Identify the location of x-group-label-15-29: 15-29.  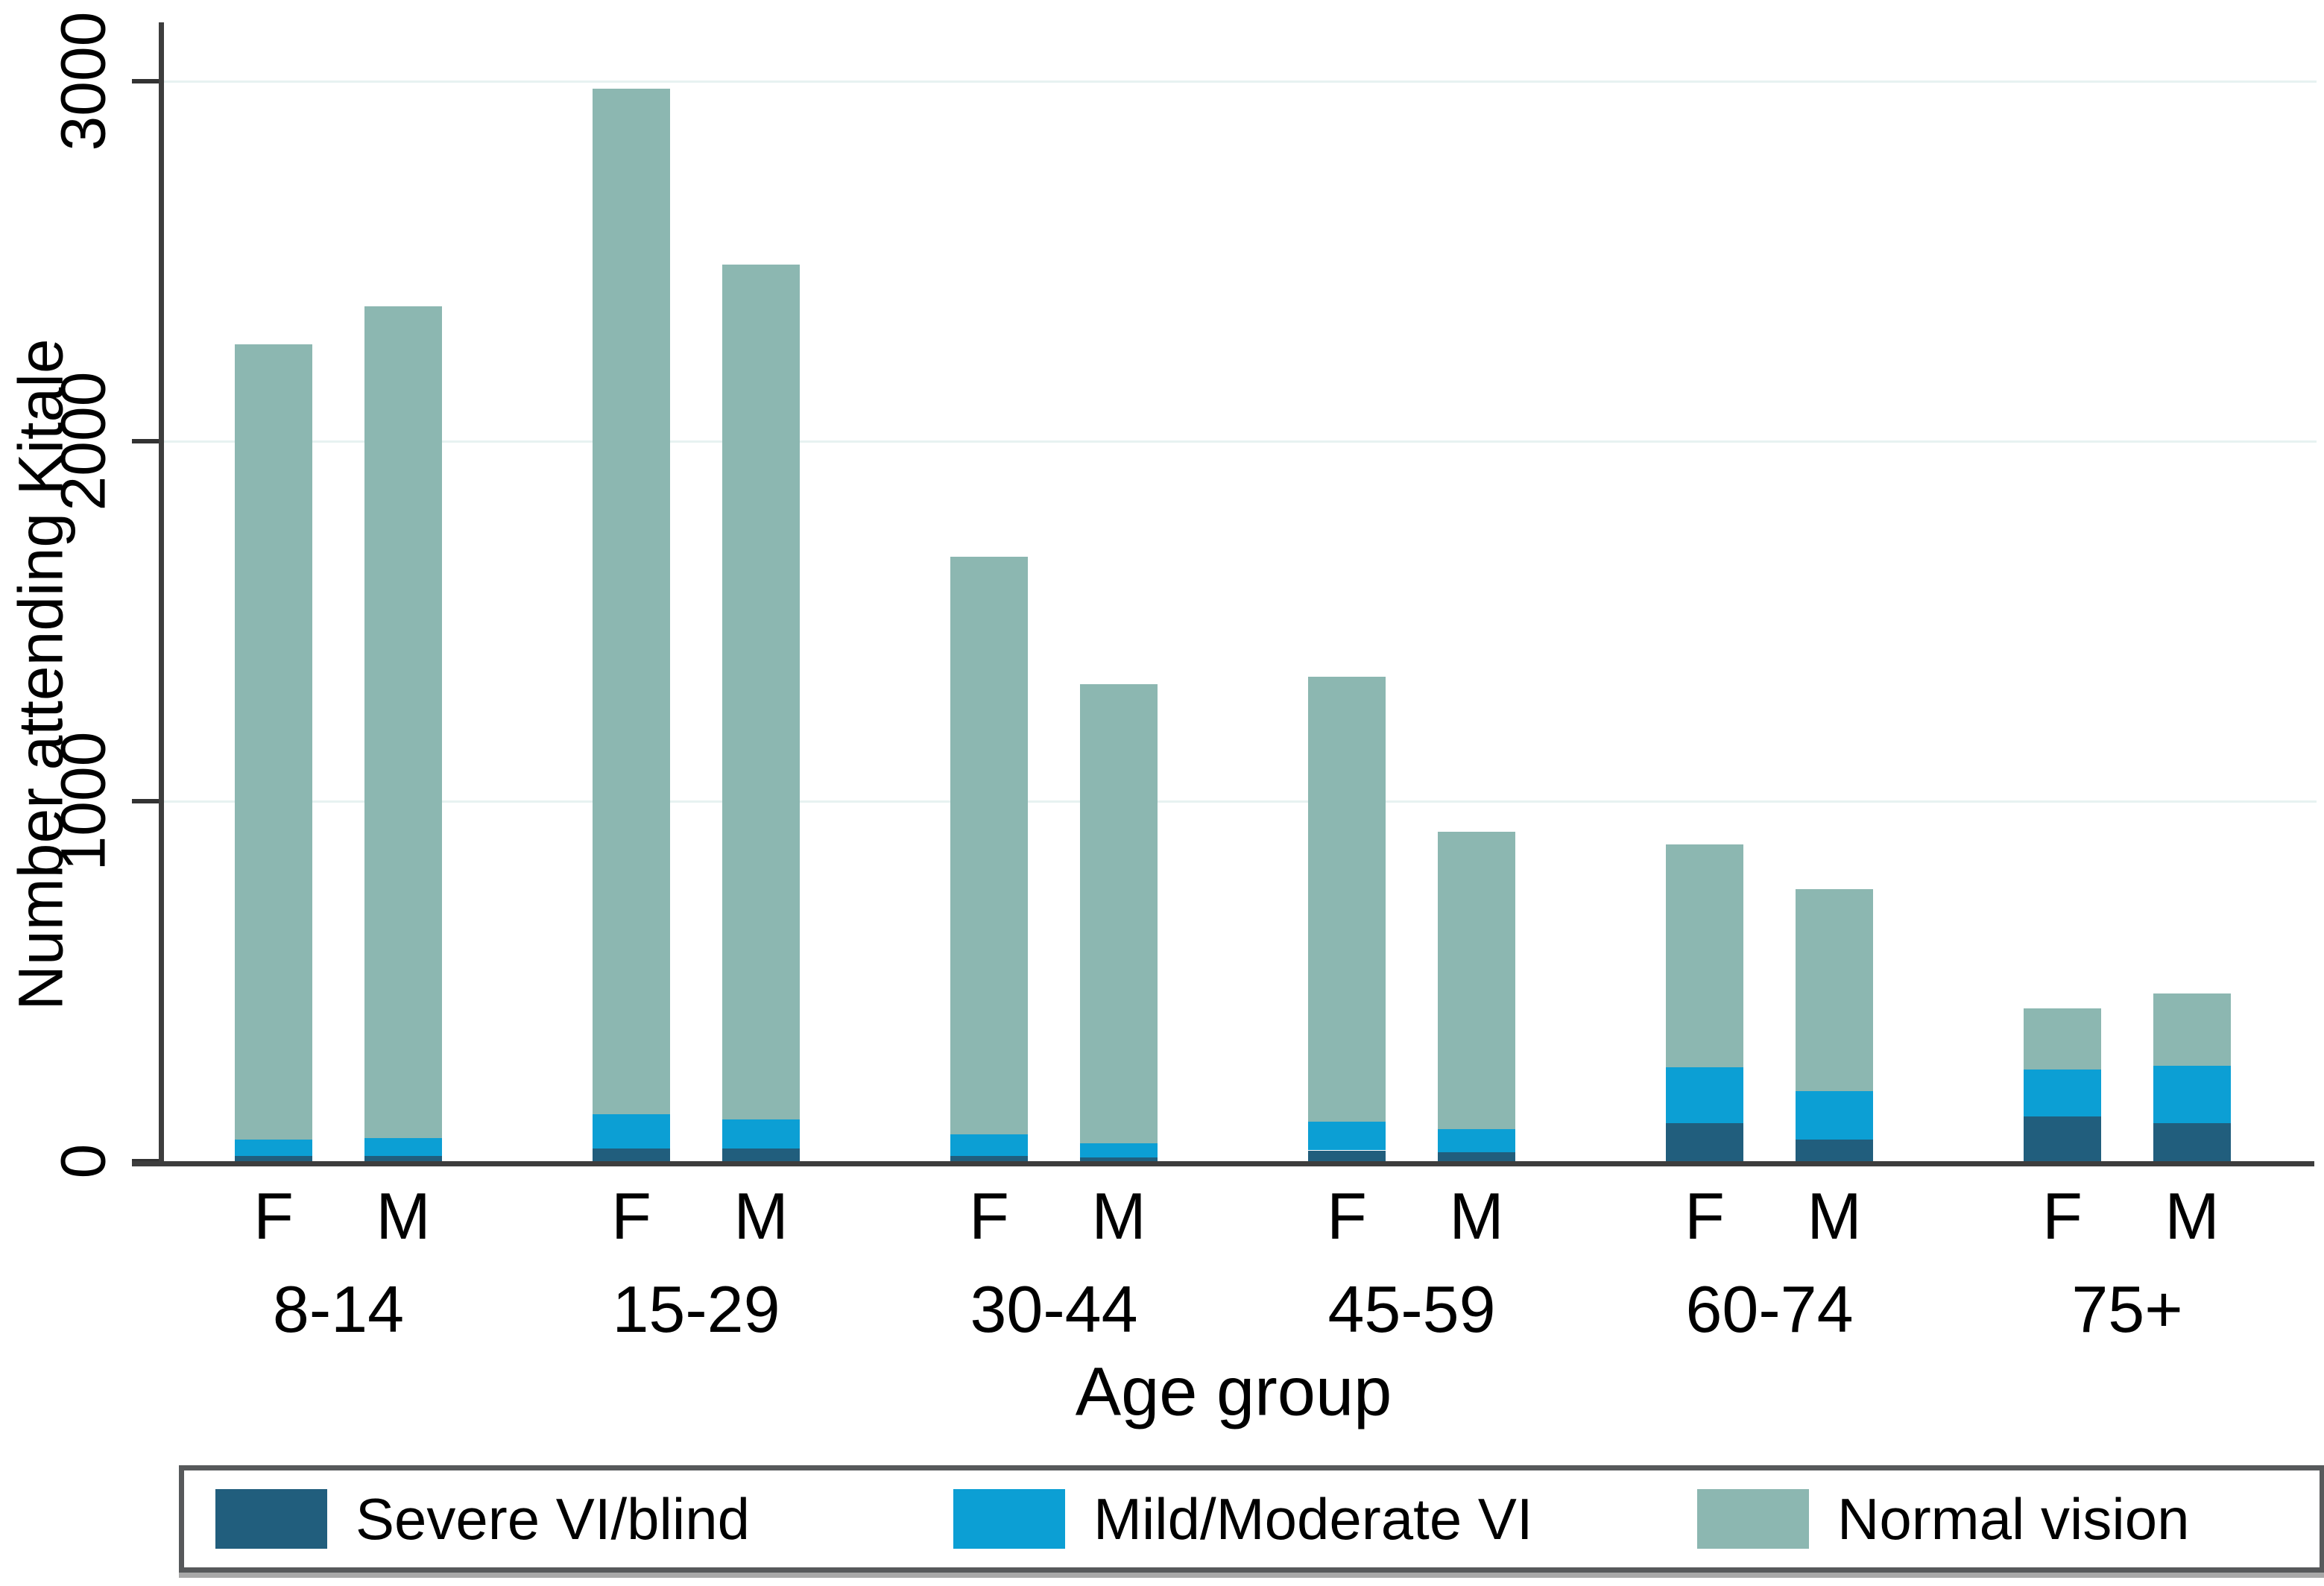
(696, 1309).